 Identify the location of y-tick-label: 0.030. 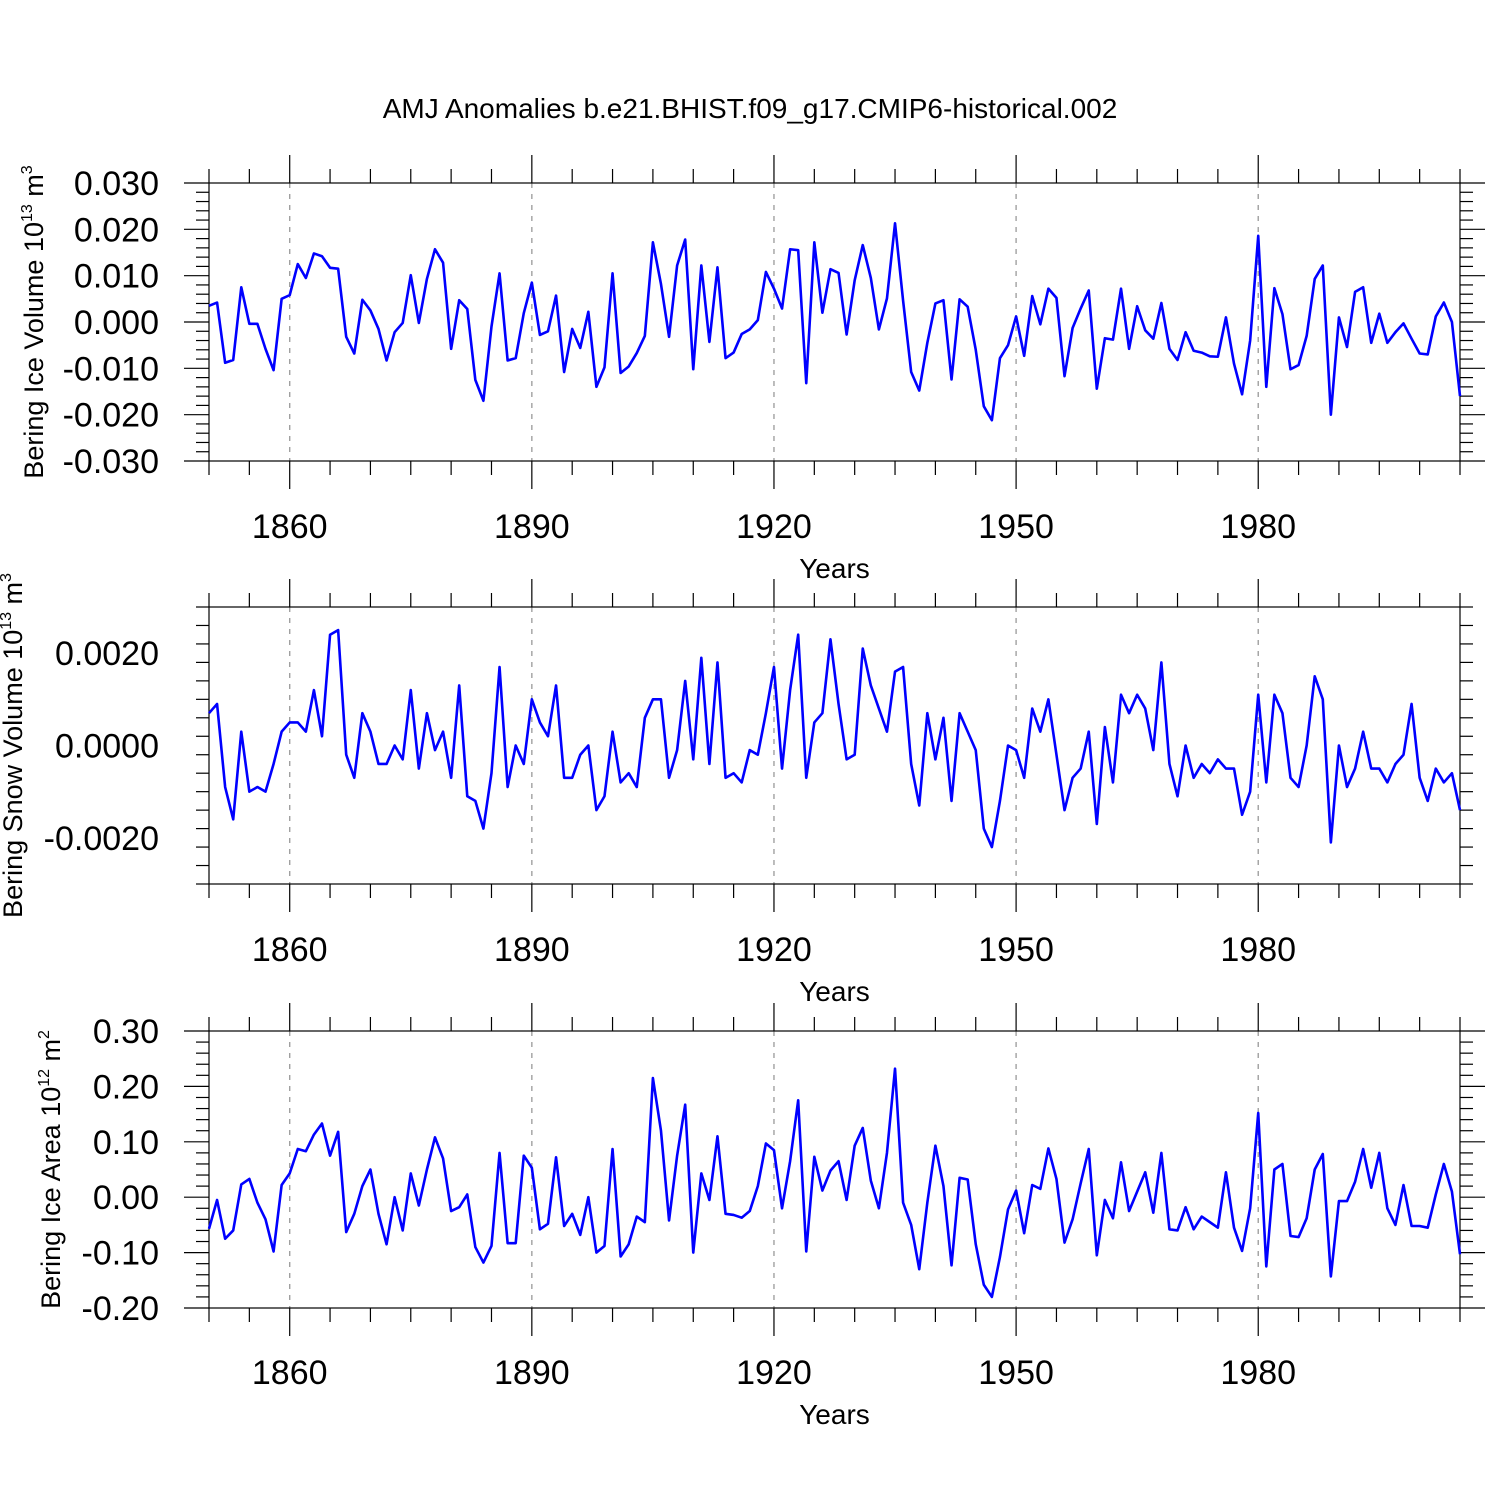
(116, 184).